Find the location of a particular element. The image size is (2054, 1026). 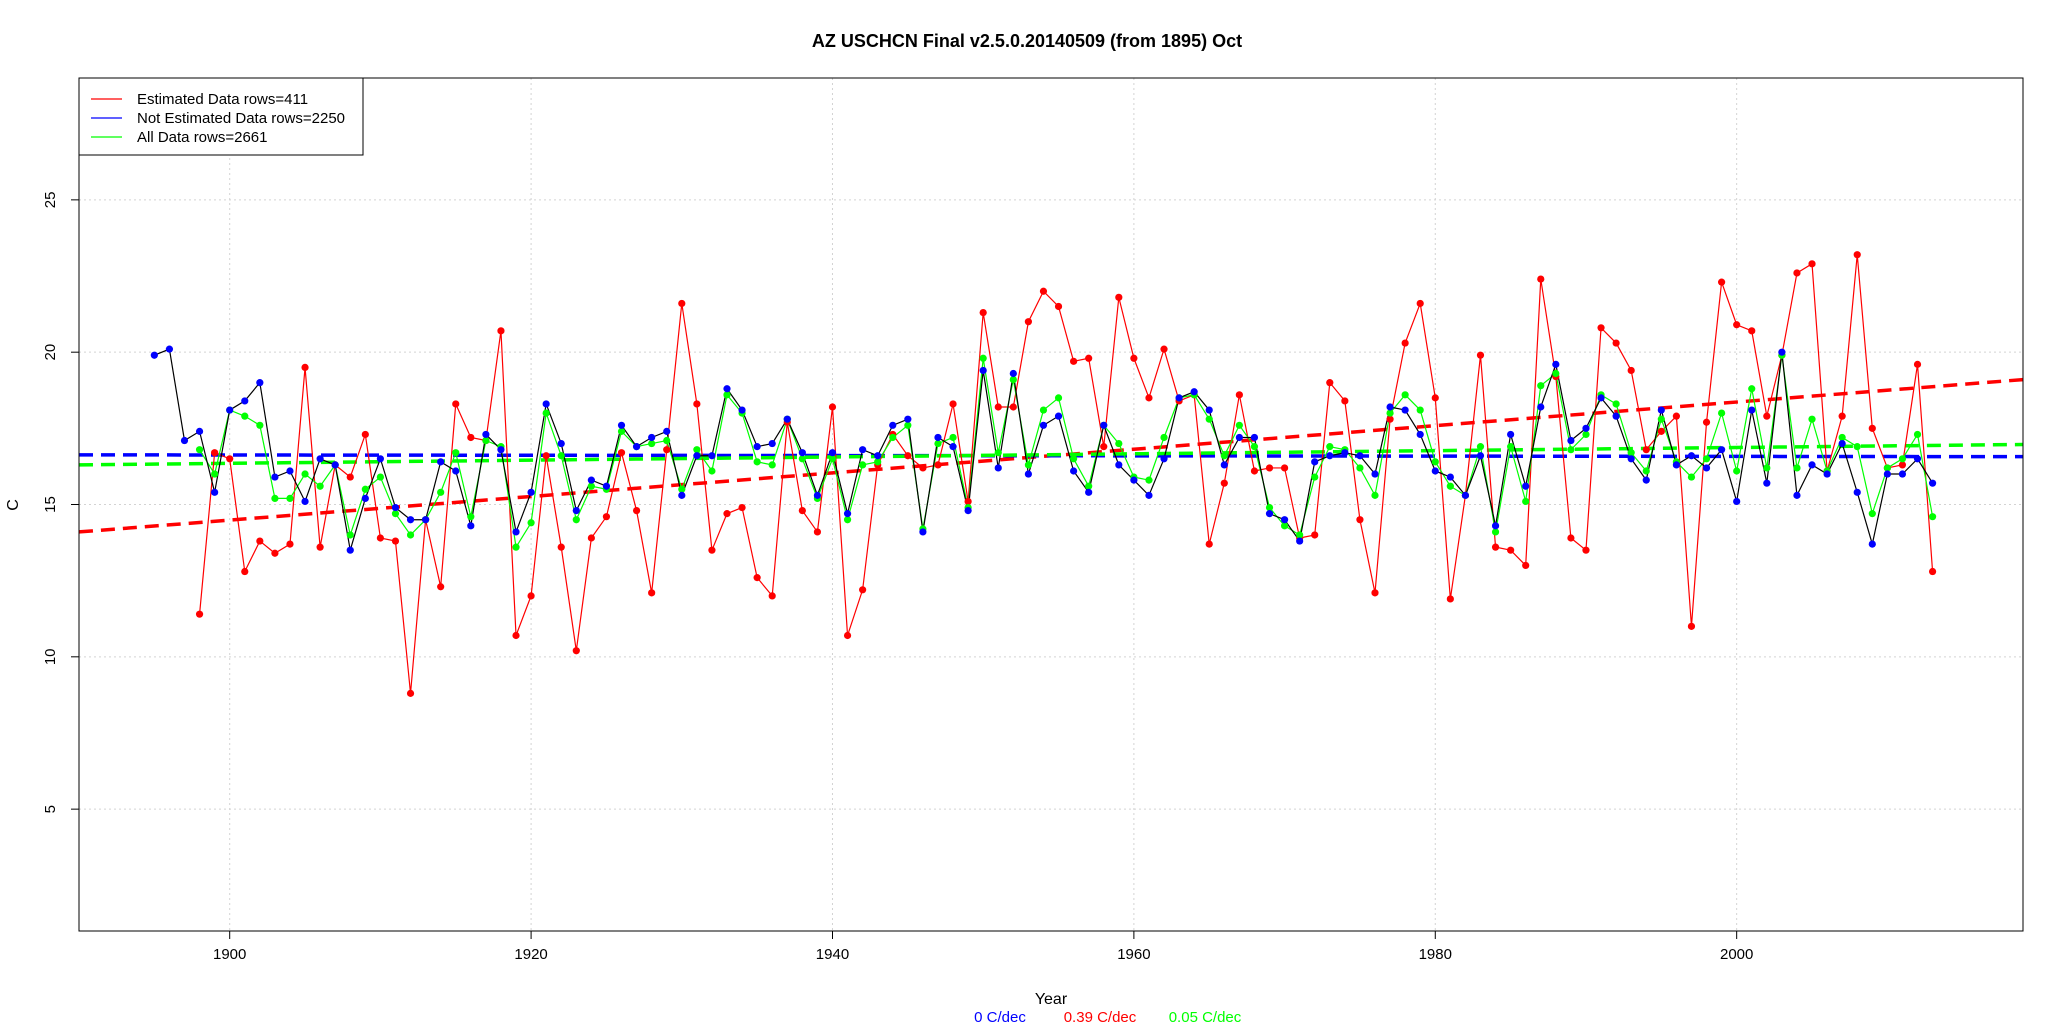

y-tick-label: 20 is located at coordinates (50, 352).